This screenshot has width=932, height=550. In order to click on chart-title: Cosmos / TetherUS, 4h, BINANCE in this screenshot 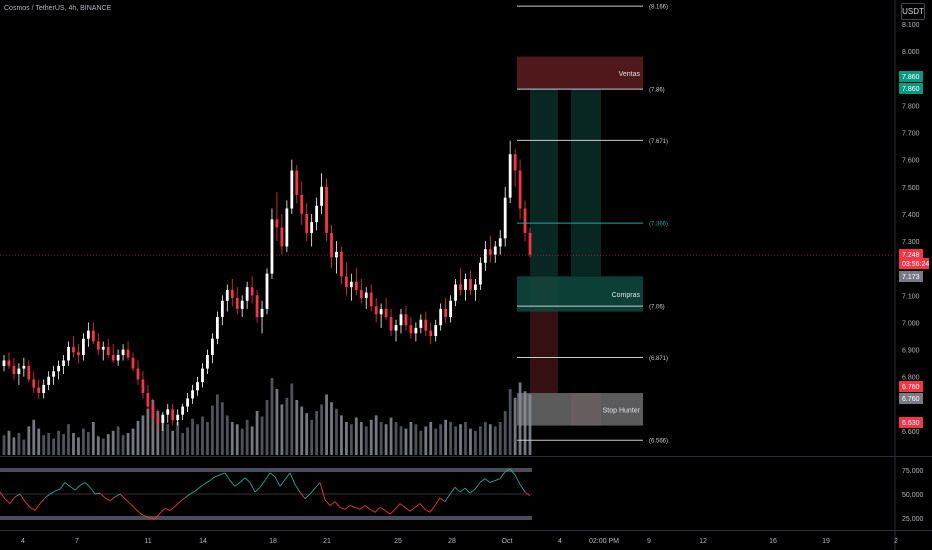, I will do `click(58, 8)`.